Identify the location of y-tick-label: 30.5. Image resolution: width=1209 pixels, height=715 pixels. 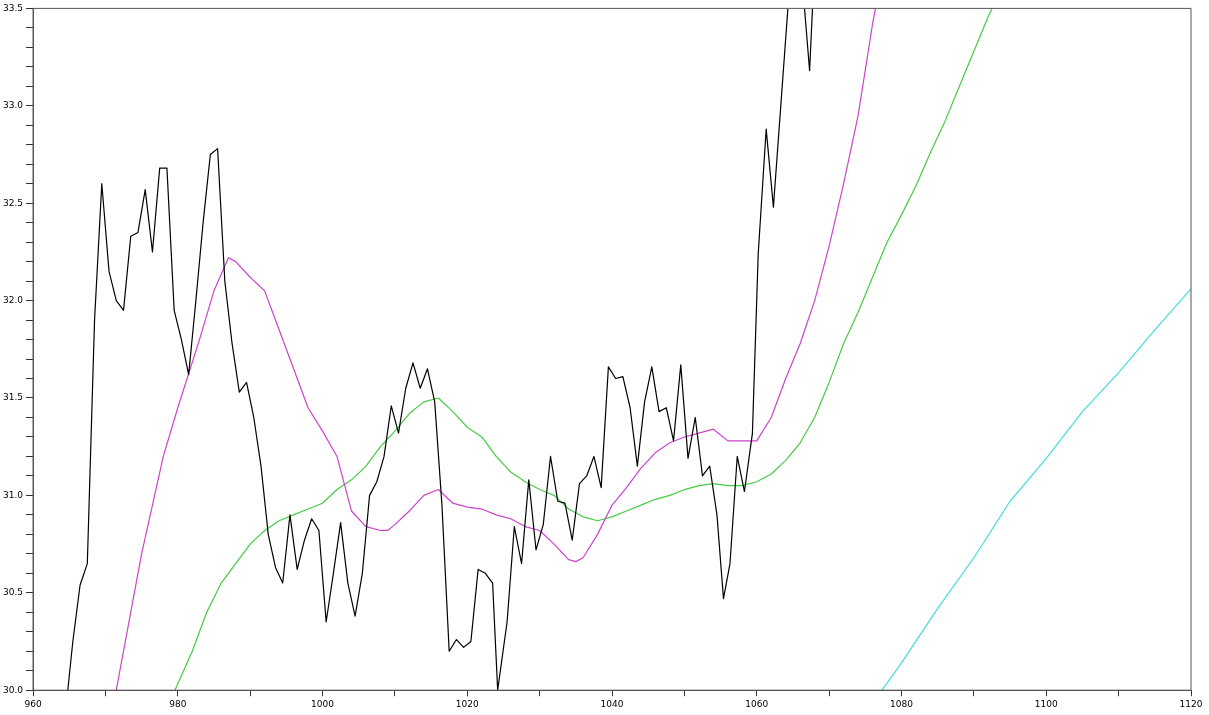
(13, 592).